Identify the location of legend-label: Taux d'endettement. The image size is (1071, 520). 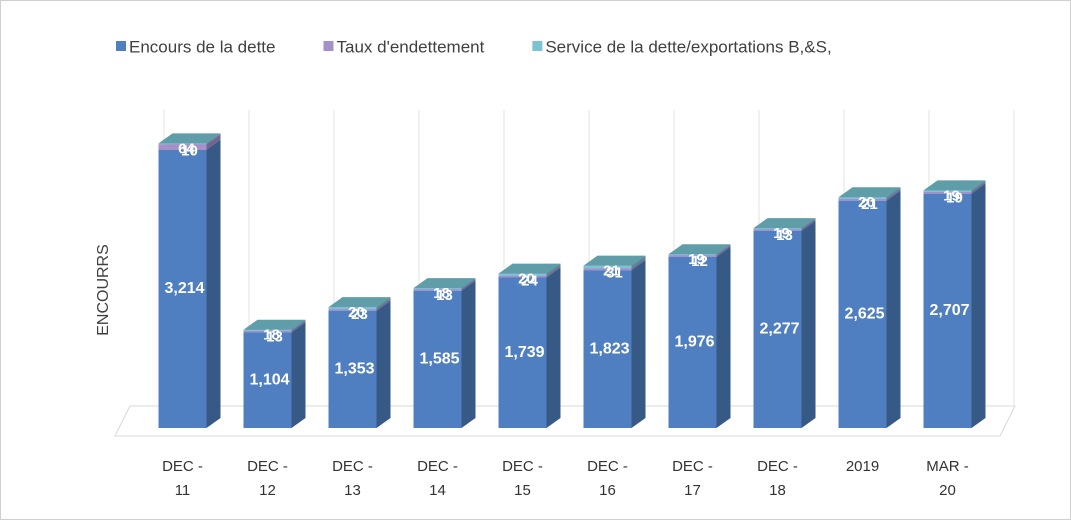
(410, 46).